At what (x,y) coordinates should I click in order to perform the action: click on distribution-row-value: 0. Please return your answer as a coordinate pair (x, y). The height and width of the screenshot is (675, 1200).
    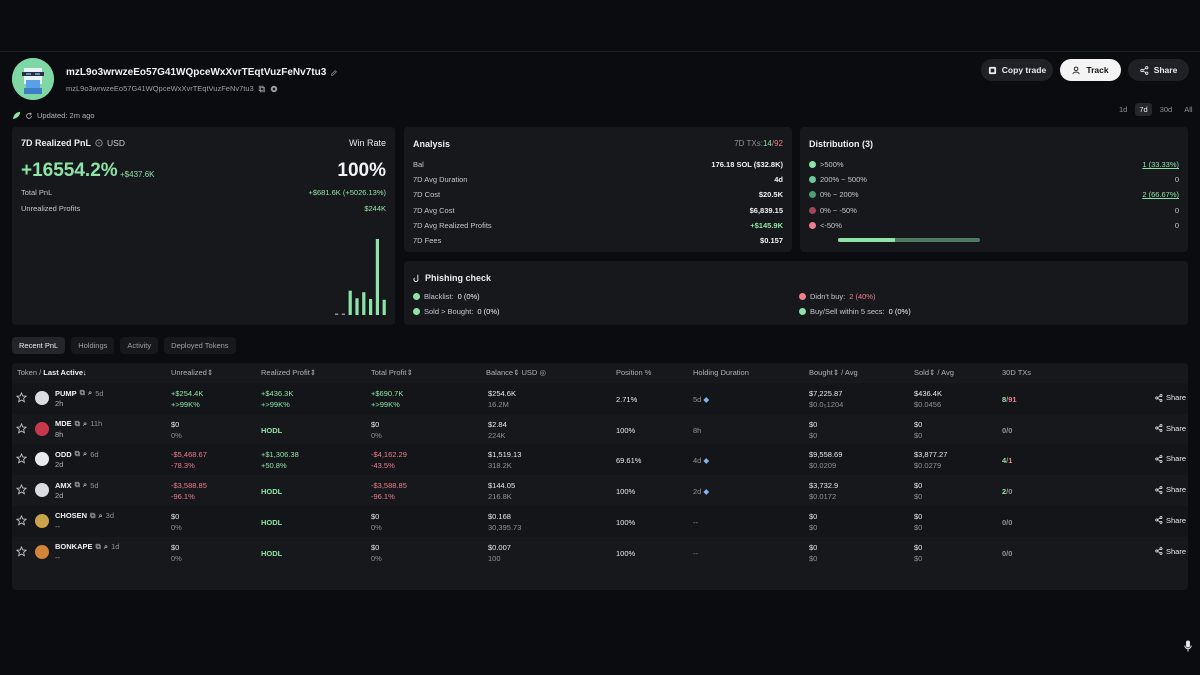
    Looking at the image, I should click on (1176, 210).